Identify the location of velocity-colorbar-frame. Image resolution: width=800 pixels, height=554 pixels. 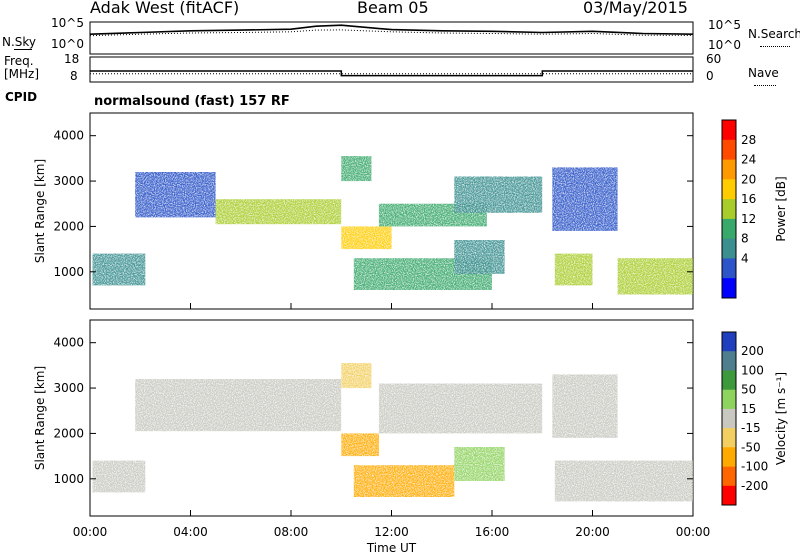
(729, 418).